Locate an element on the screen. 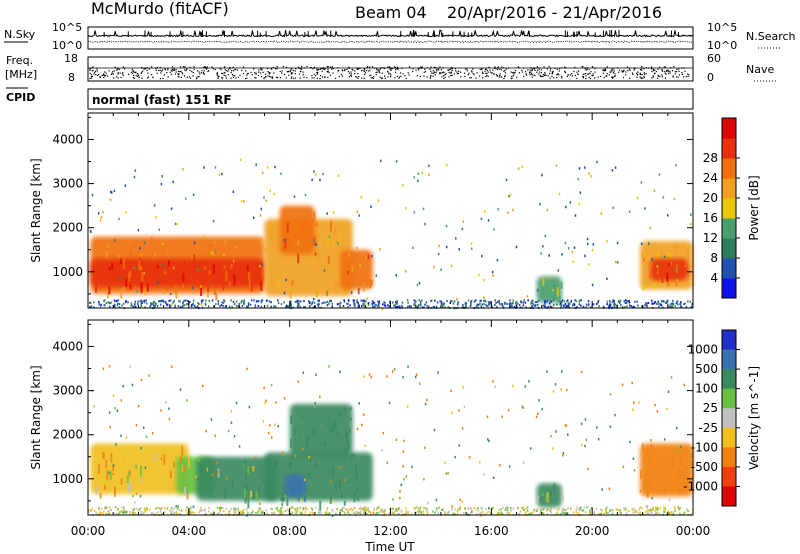 The width and height of the screenshot is (800, 554). echo-region is located at coordinates (356, 269).